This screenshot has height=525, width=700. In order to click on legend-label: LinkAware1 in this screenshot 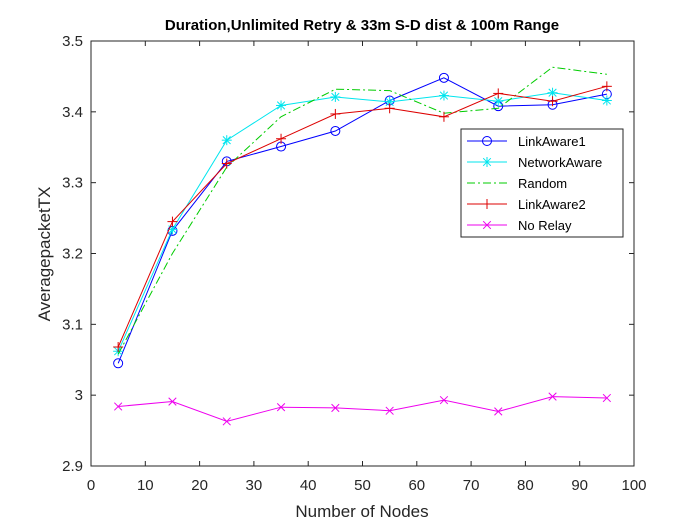, I will do `click(552, 141)`.